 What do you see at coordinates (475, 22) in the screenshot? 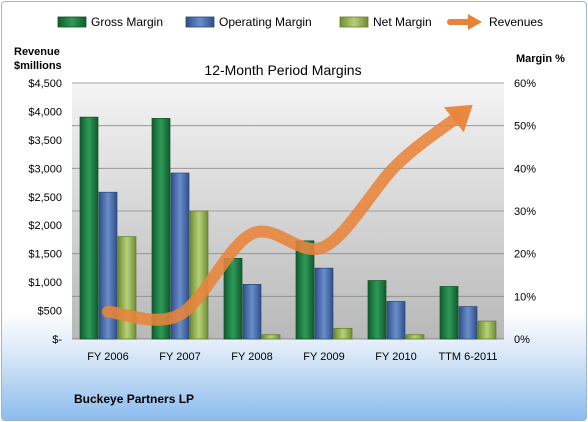
I see `legend-arrow-revenues` at bounding box center [475, 22].